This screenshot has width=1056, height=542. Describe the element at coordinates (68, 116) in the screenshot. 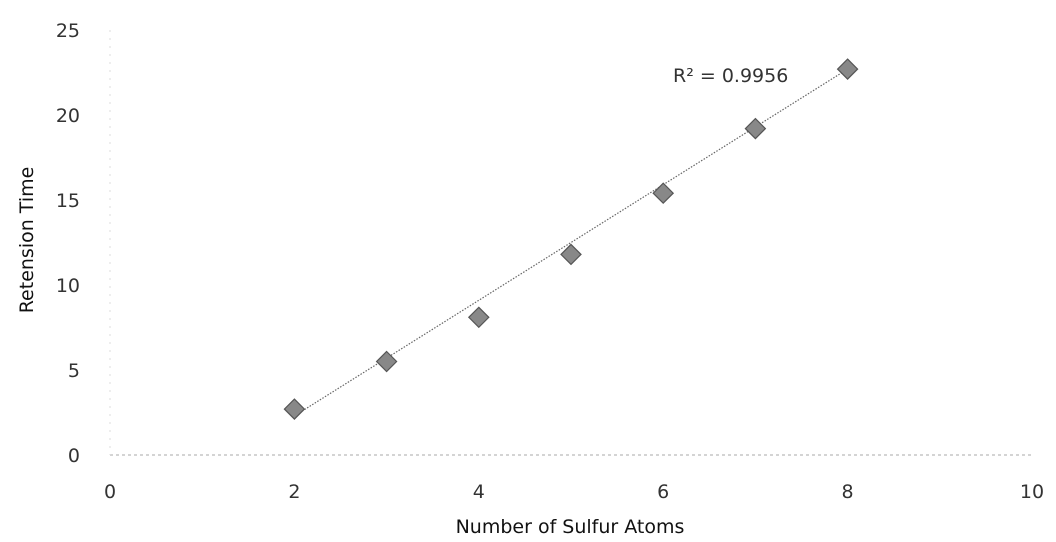

I see `y-tick-label: 20` at that location.